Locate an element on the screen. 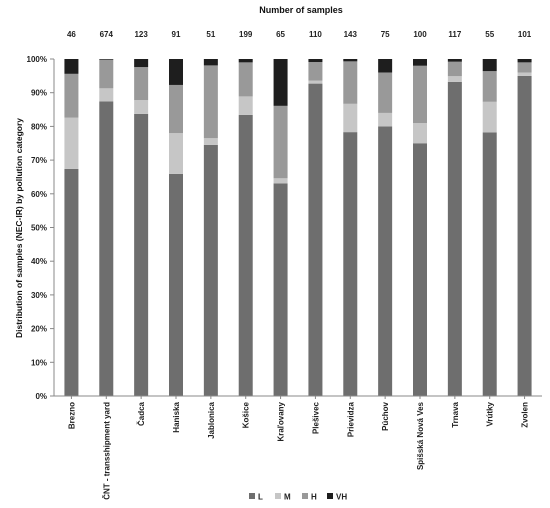 The width and height of the screenshot is (550, 508). sample-count-label: 65 is located at coordinates (280, 34).